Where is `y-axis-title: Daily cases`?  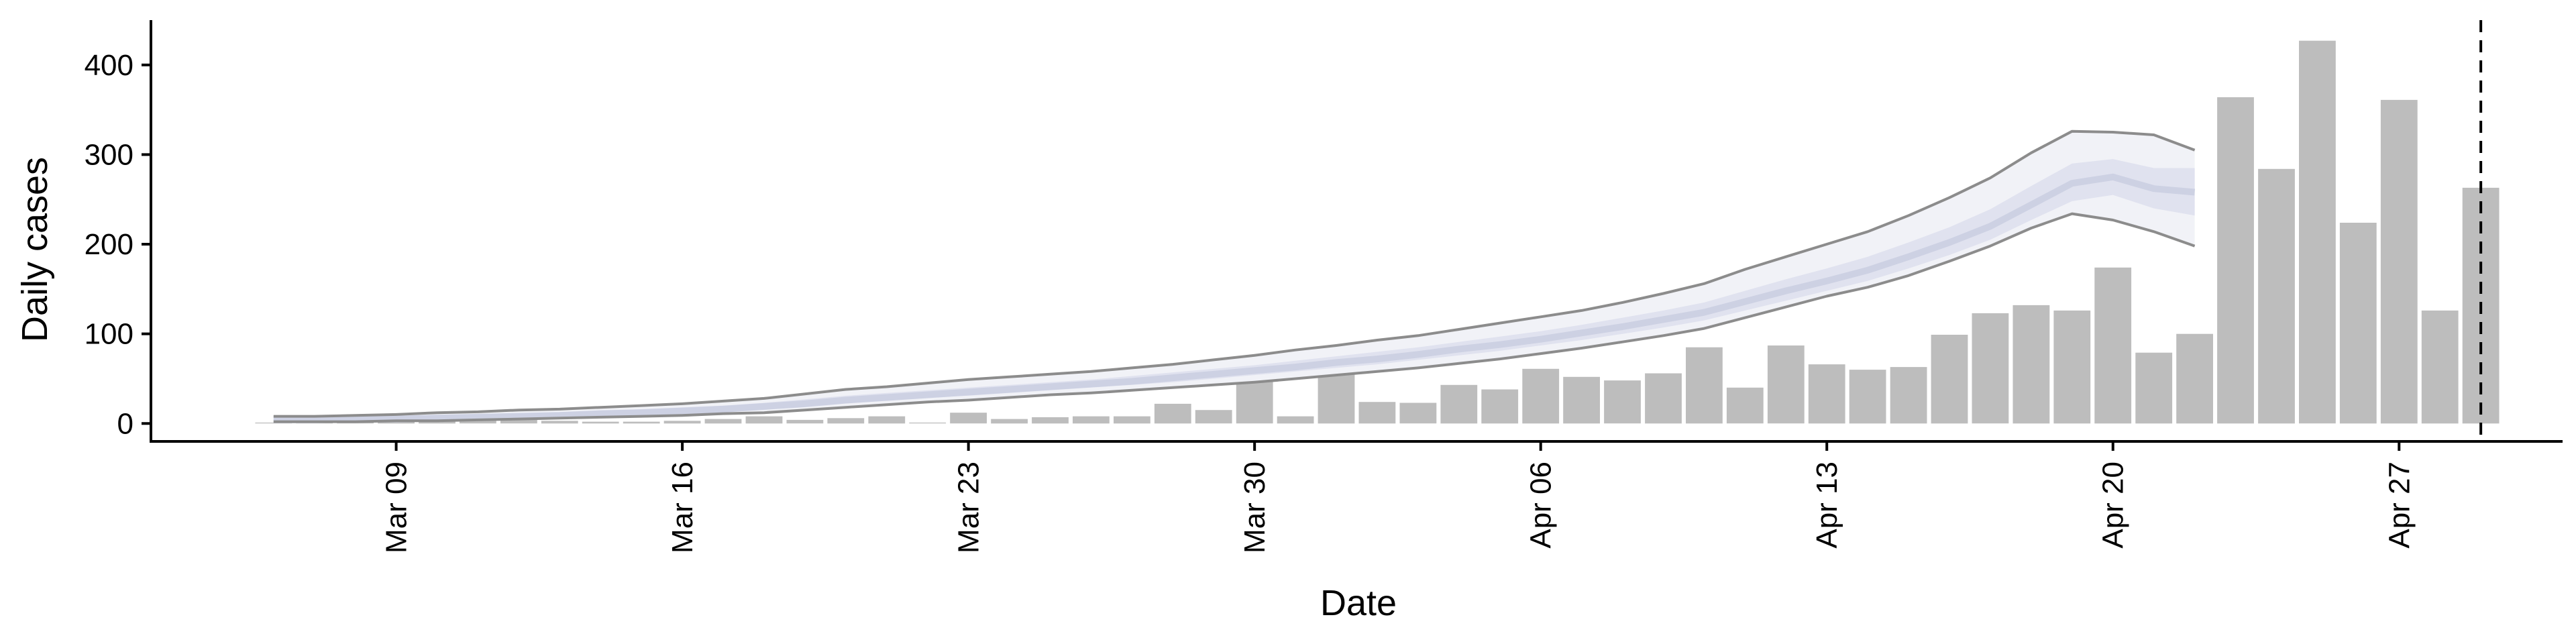 y-axis-title: Daily cases is located at coordinates (35, 249).